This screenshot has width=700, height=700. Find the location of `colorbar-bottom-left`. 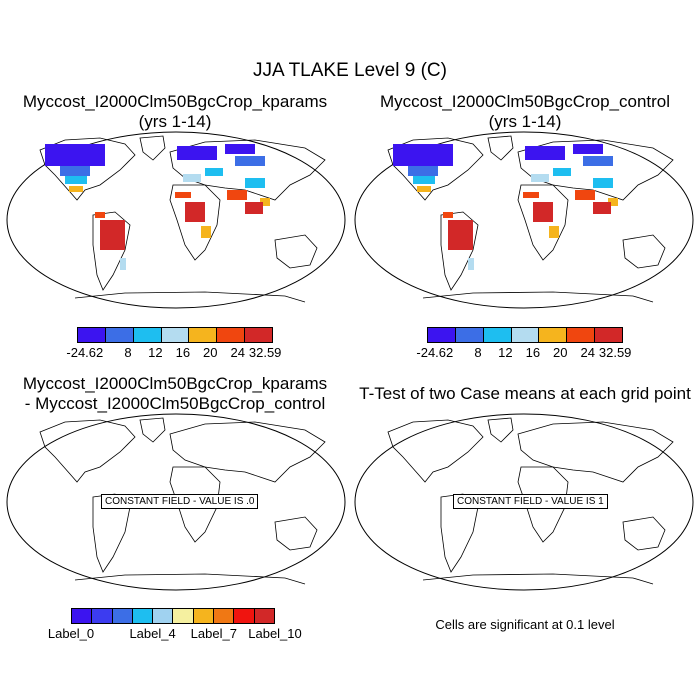

colorbar-bottom-left is located at coordinates (173, 616).